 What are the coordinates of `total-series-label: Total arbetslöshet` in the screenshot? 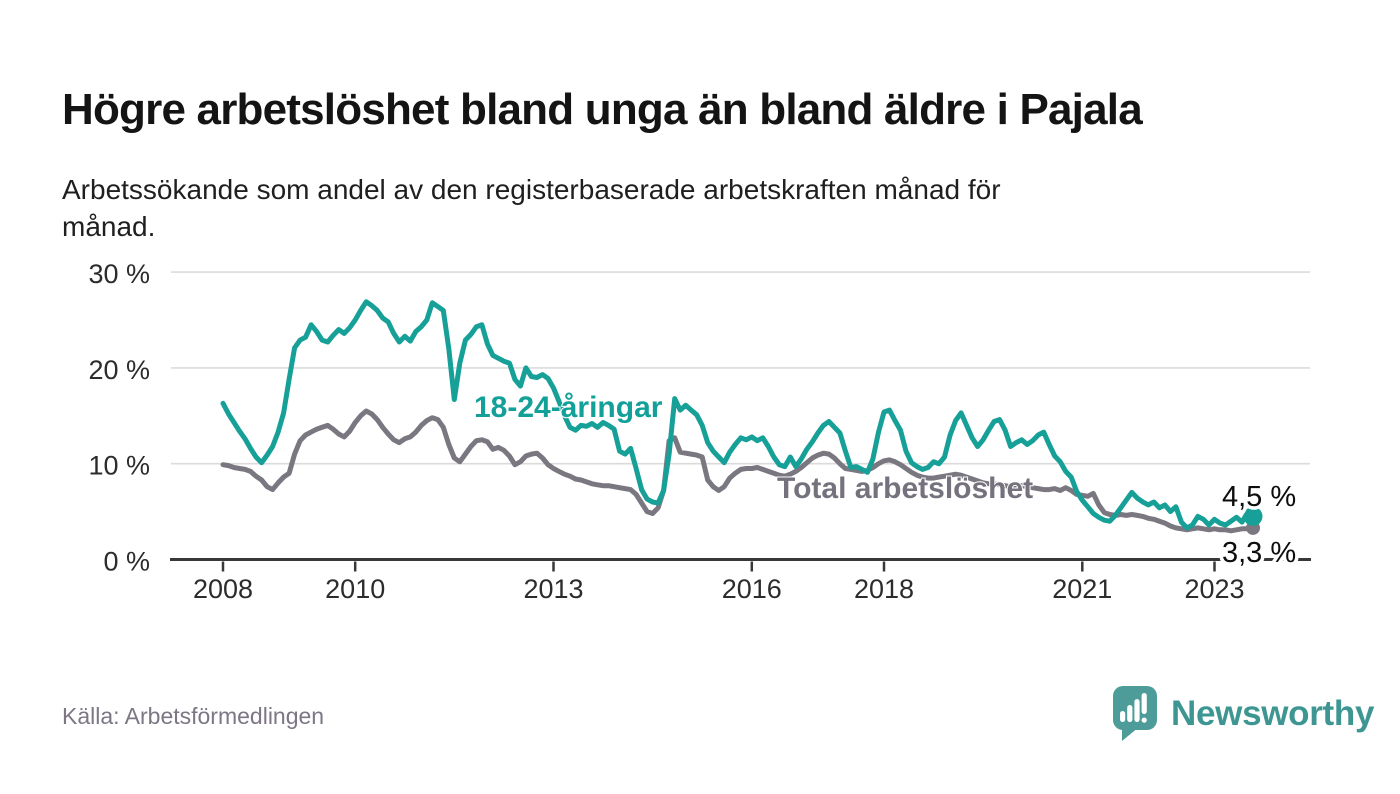 It's located at (905, 488).